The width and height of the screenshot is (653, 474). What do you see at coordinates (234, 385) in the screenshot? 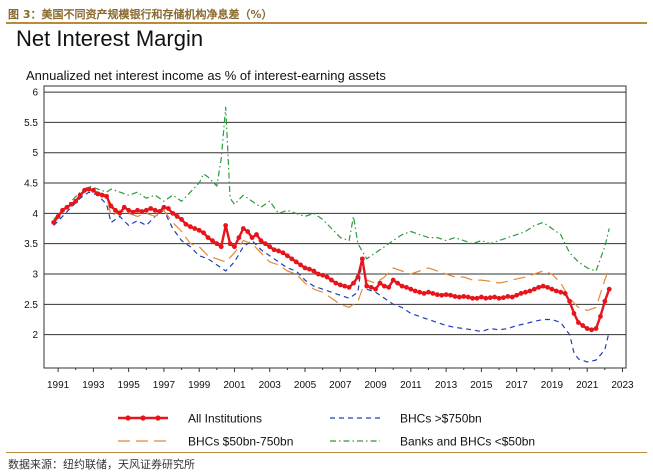
I see `x-tick-label: 2001` at bounding box center [234, 385].